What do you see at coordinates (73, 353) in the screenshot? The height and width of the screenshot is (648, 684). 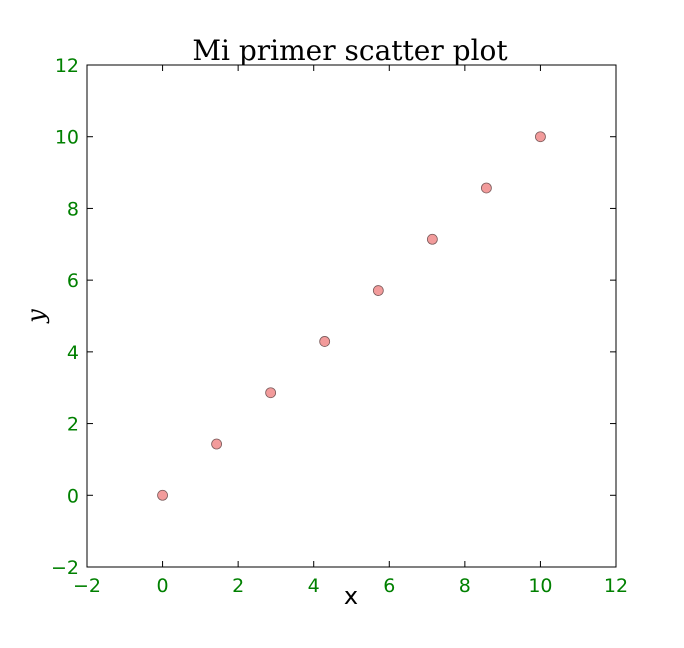 I see `y-tick-label: 4` at bounding box center [73, 353].